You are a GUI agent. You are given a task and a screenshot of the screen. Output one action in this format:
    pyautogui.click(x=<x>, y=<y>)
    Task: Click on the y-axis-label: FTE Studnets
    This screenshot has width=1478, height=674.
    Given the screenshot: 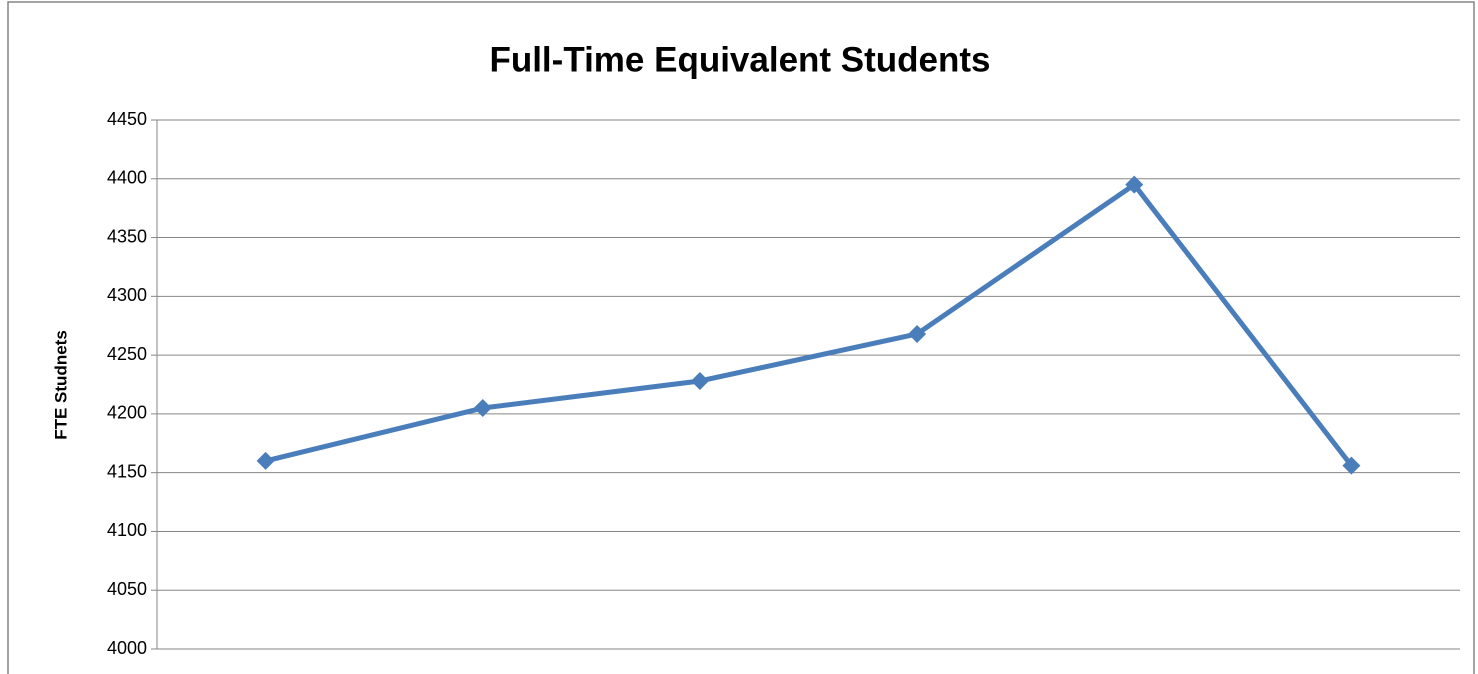 What is the action you would take?
    pyautogui.click(x=60, y=385)
    